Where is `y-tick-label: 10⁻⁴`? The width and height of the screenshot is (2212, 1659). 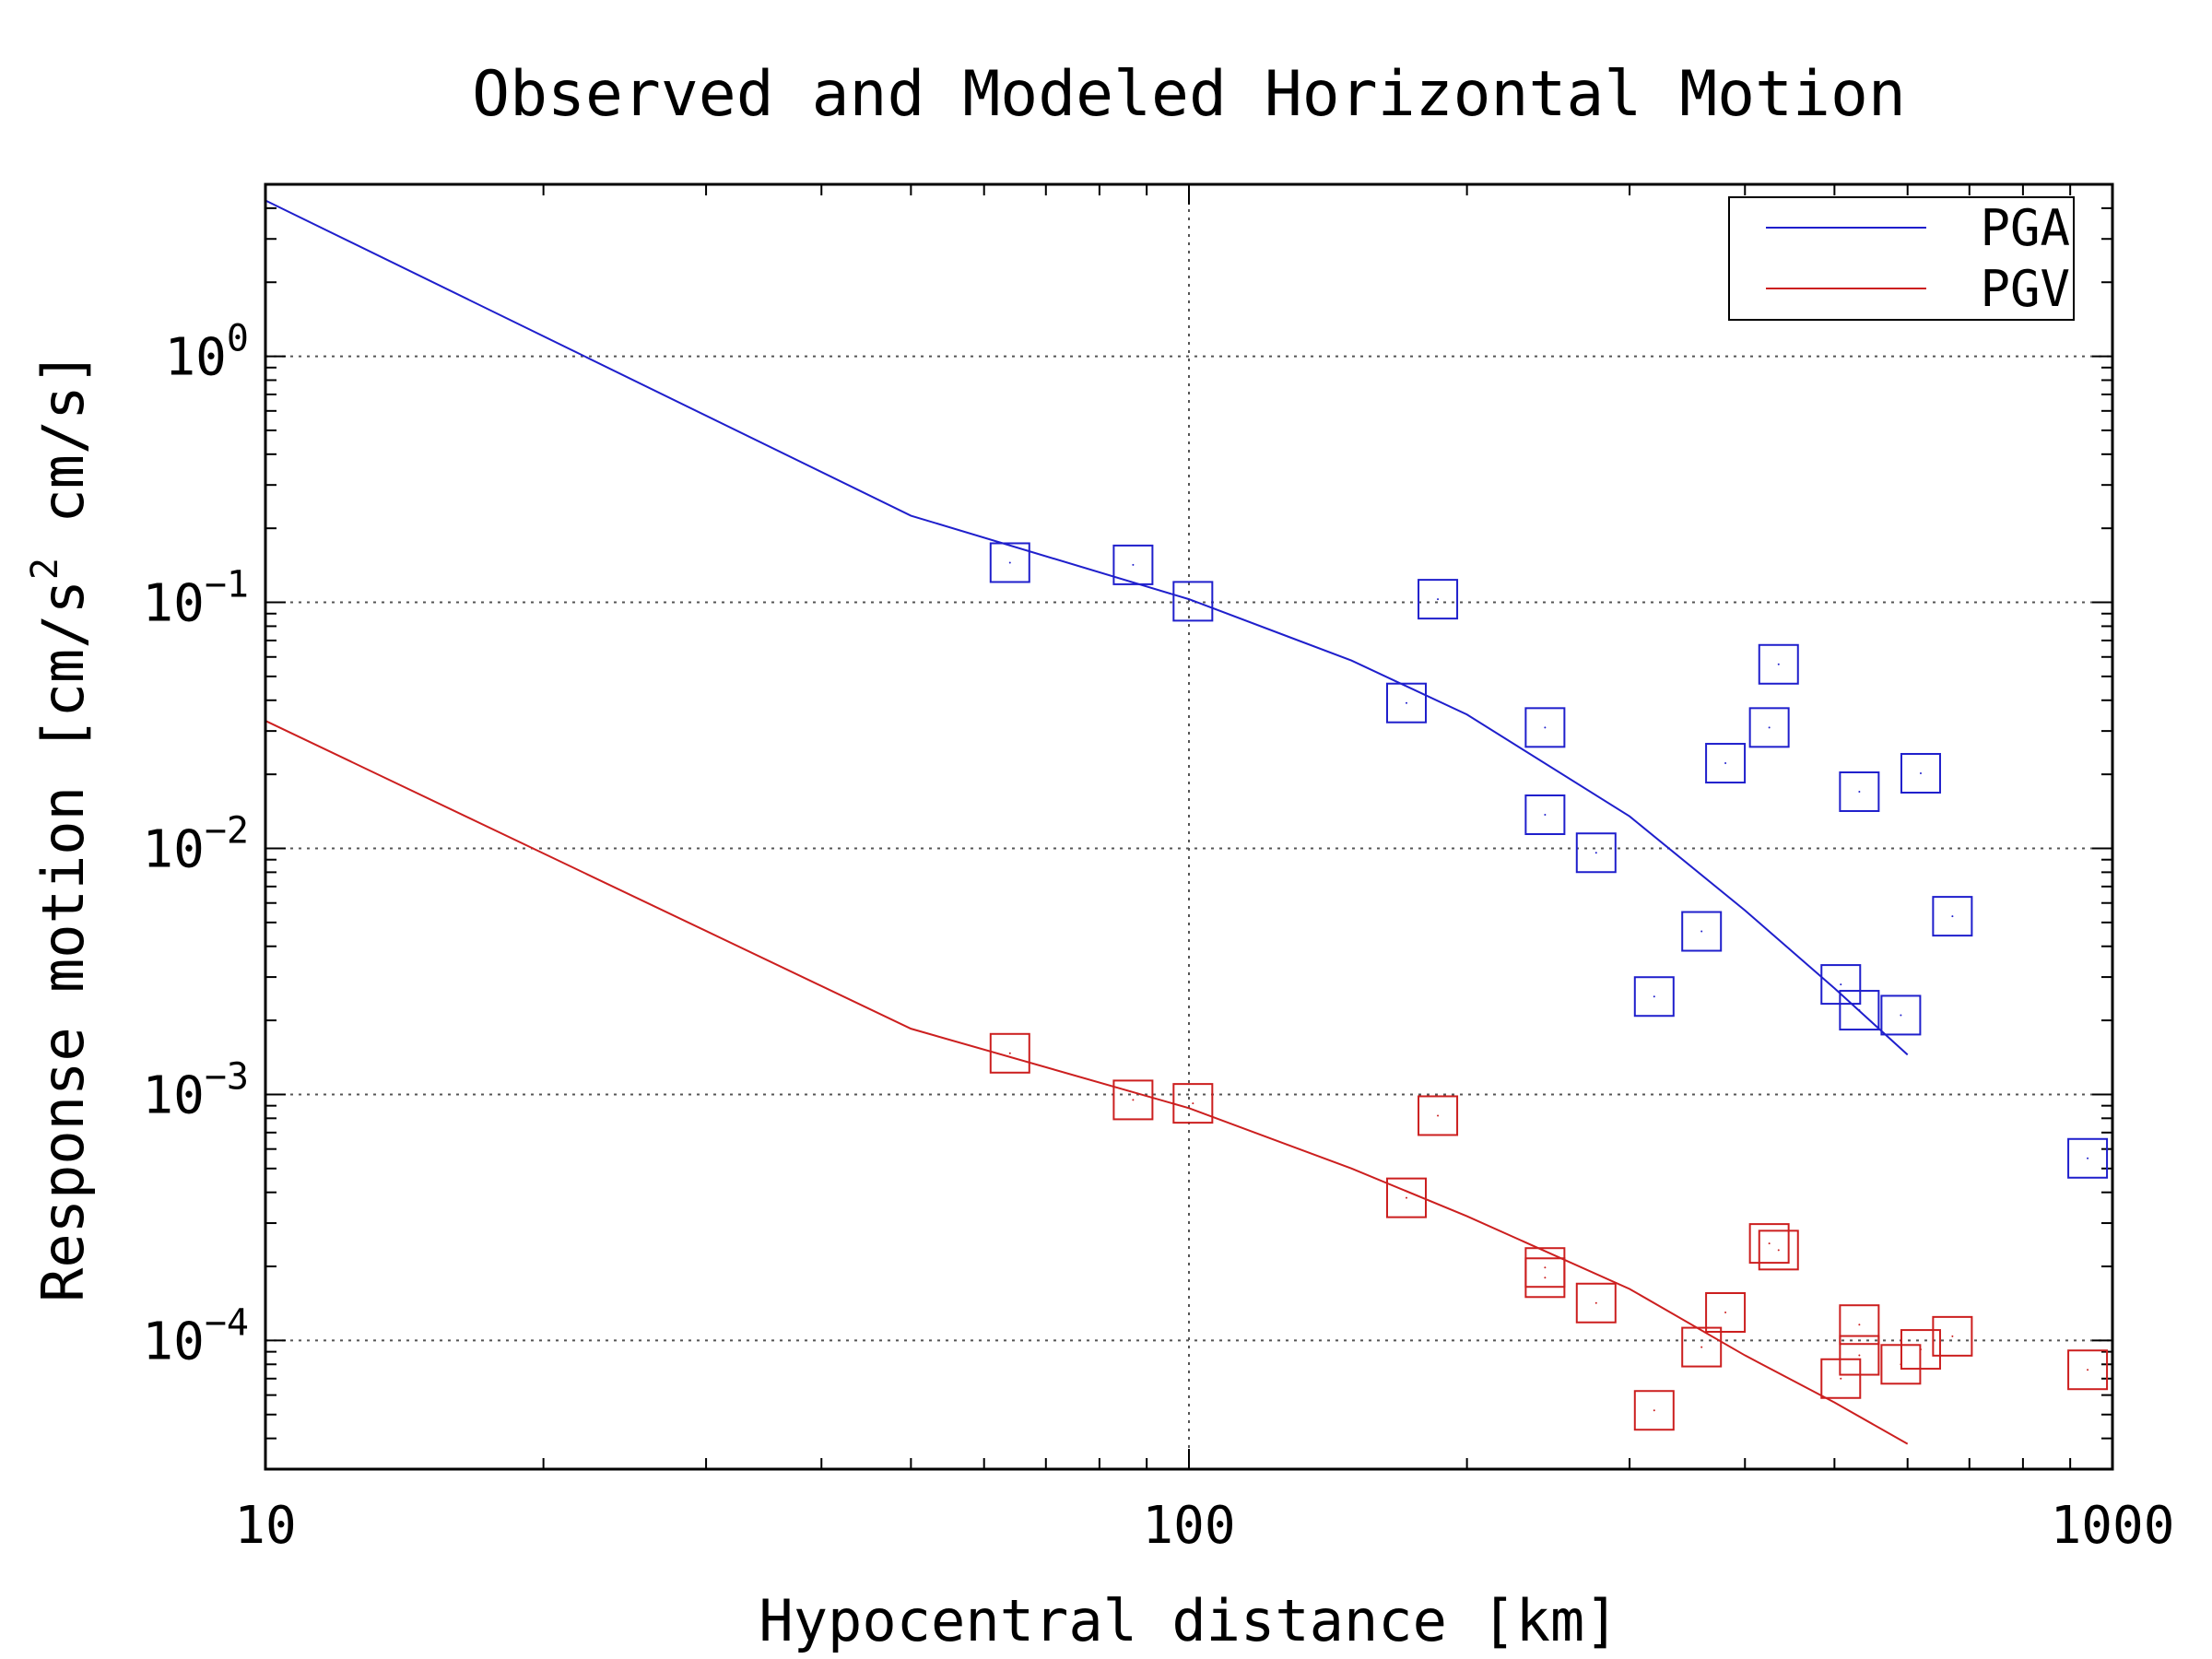 y-tick-label: 10⁻⁴ is located at coordinates (195, 1336).